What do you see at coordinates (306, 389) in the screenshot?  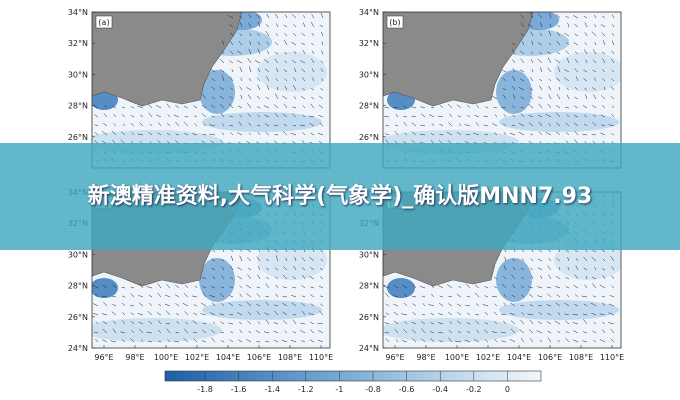 I see `colorbar-label: -1.2` at bounding box center [306, 389].